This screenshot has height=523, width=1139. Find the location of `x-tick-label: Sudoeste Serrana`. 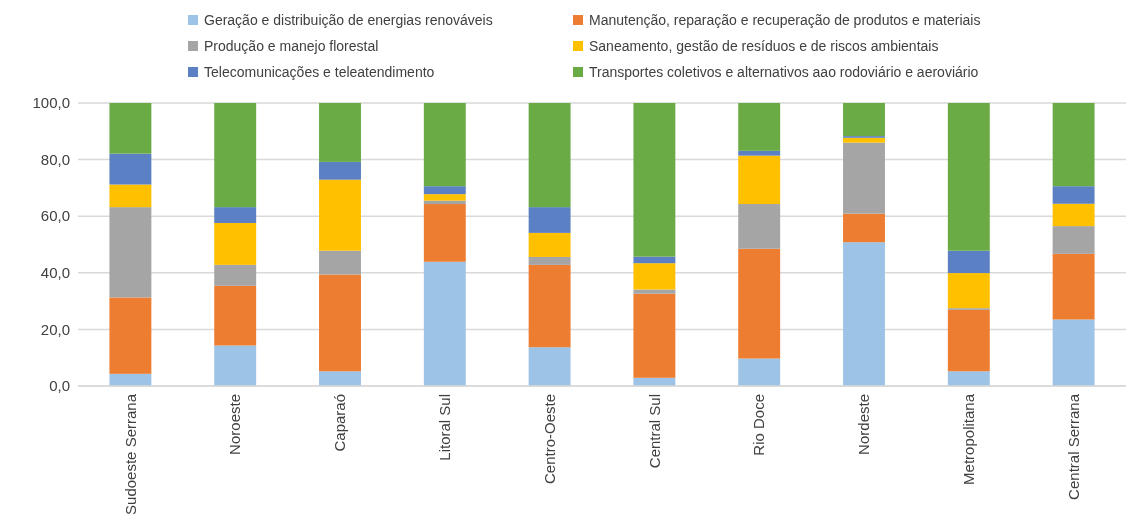

x-tick-label: Sudoeste Serrana is located at coordinates (130, 454).